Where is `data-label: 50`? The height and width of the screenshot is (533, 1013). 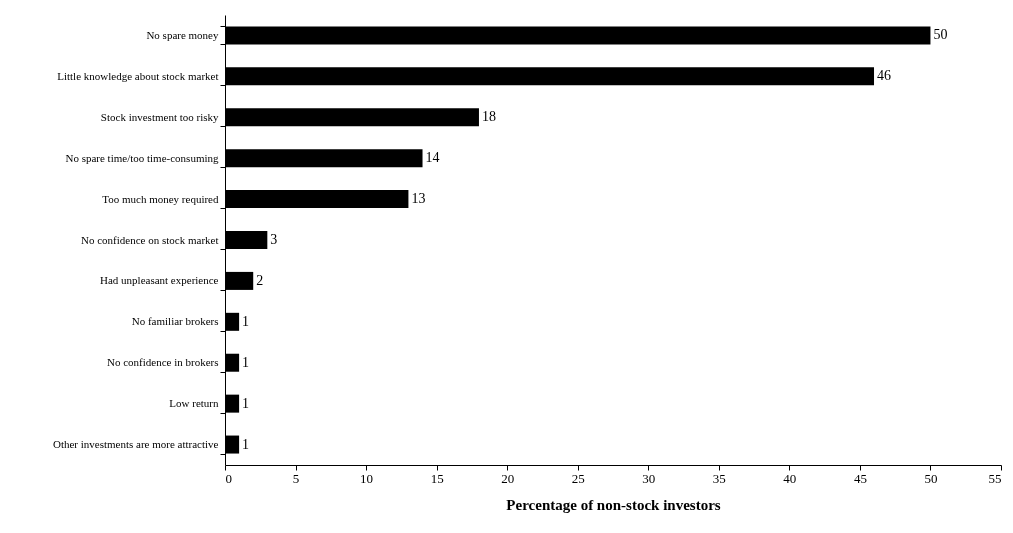
data-label: 50 is located at coordinates (940, 35).